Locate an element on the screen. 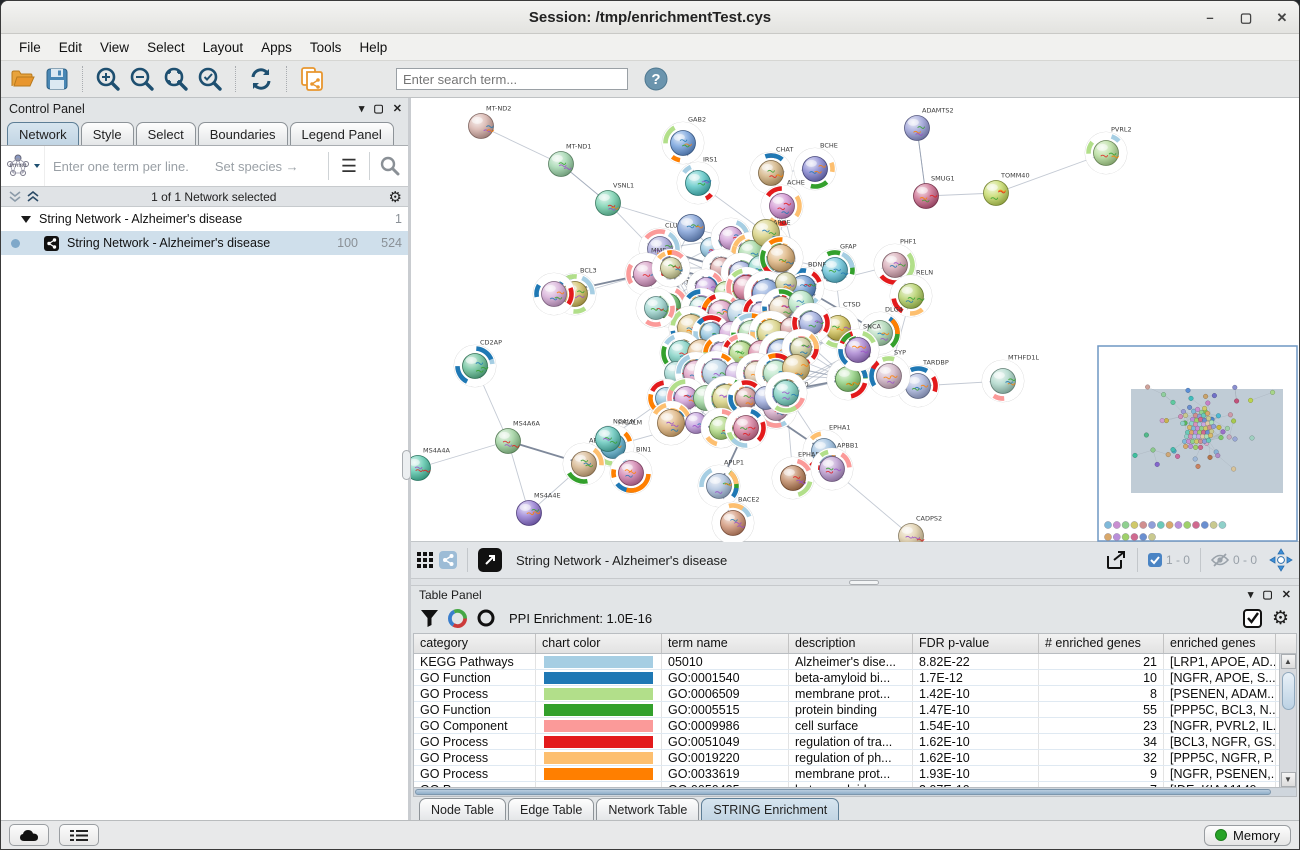 Image resolution: width=1300 pixels, height=850 pixels. selected-nodes-badge: 1 - 0 is located at coordinates (1168, 560).